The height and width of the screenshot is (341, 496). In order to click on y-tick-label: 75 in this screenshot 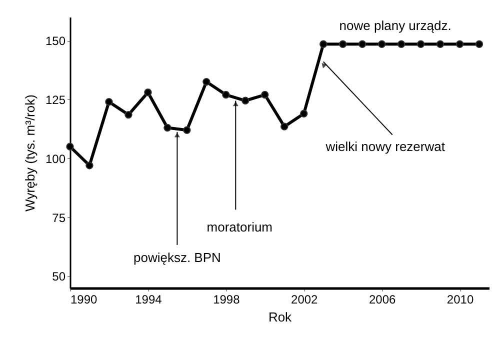, I will do `click(59, 217)`.